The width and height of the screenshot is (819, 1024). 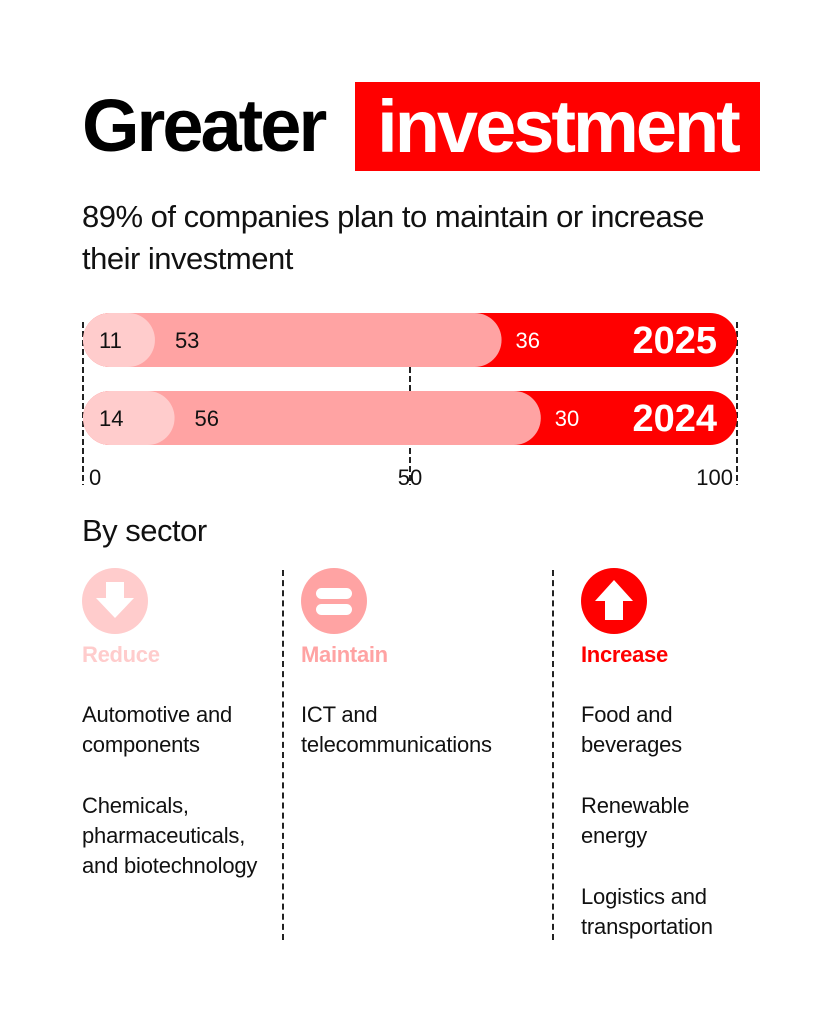 What do you see at coordinates (207, 418) in the screenshot?
I see `bar-value-label: 56` at bounding box center [207, 418].